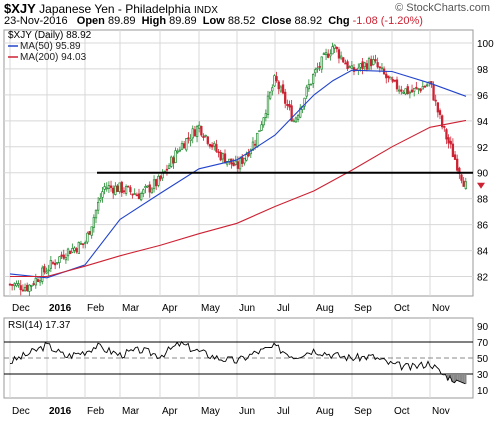 The height and width of the screenshot is (426, 496). Describe the element at coordinates (483, 391) in the screenshot. I see `rsi-y-tick-label: 10` at that location.